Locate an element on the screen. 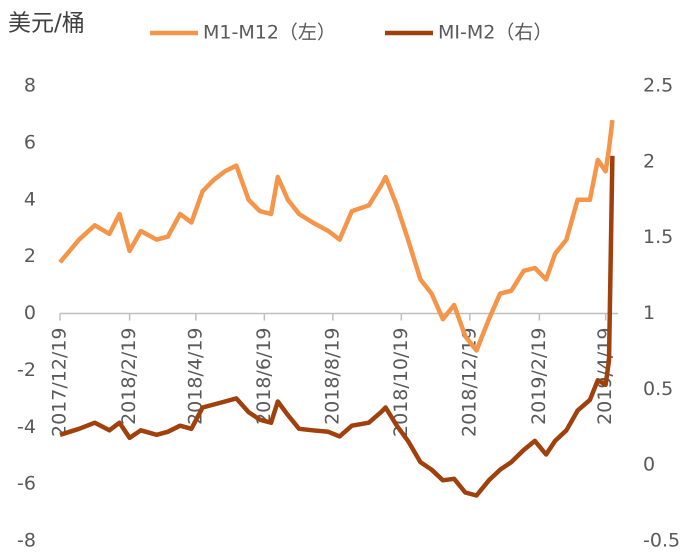 The image size is (697, 553). y-tick-label: -6 is located at coordinates (26, 484).